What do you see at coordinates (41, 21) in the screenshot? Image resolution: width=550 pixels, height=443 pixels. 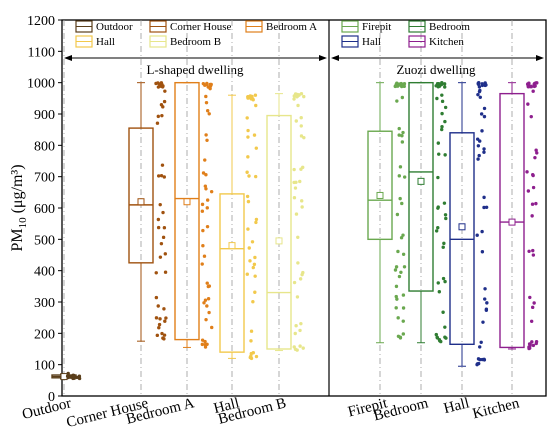 I see `y-tick-label: 1200` at bounding box center [41, 21].